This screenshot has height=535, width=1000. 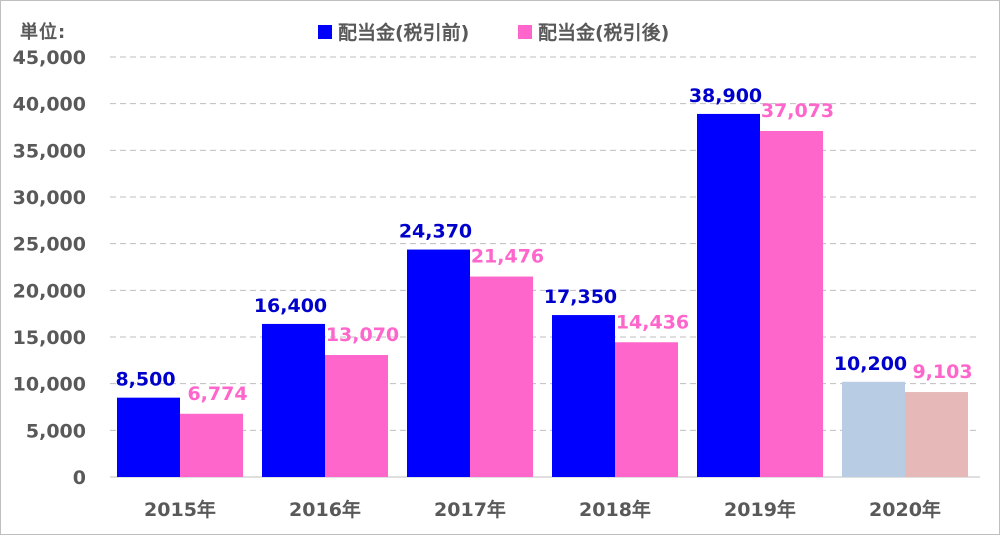 What do you see at coordinates (760, 509) in the screenshot?
I see `x-tick-label: 2019年` at bounding box center [760, 509].